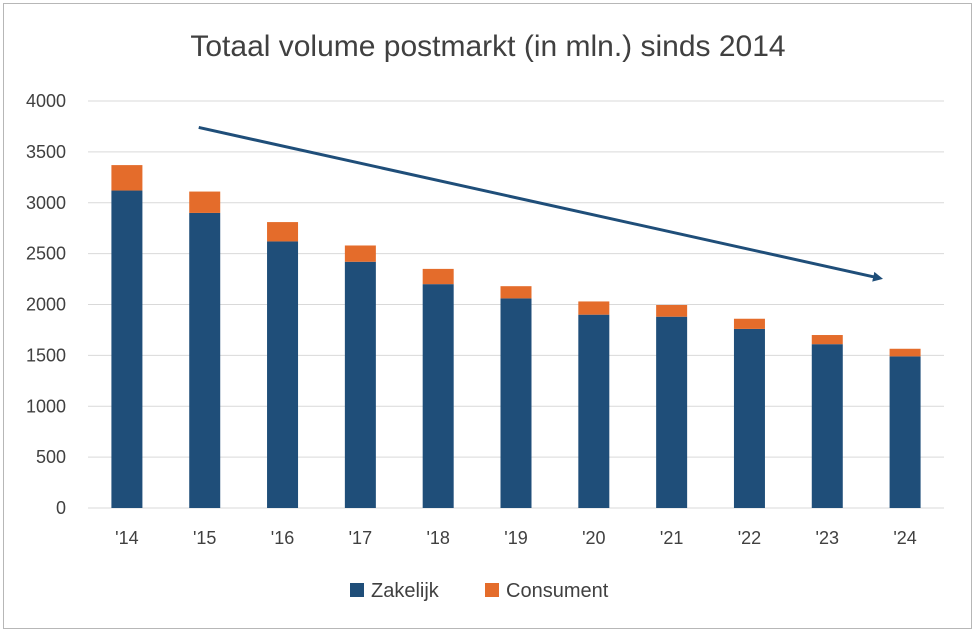  I want to click on y-axis: 0 500 1000 1500 2000 2500 3000 3500 4000, so click(46, 304).